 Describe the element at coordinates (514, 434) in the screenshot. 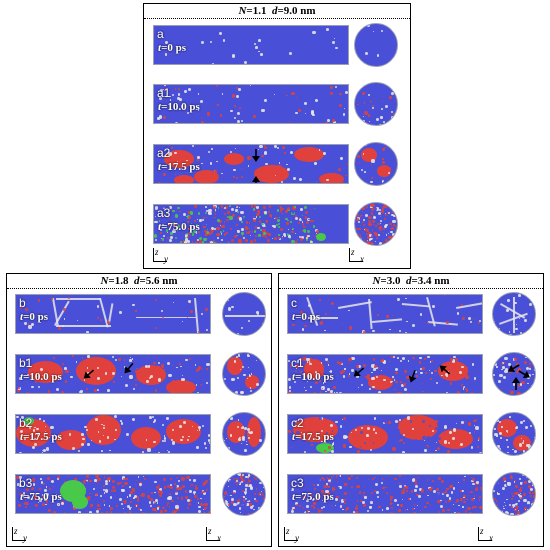

I see `nanowire-cross-section-c2` at that location.